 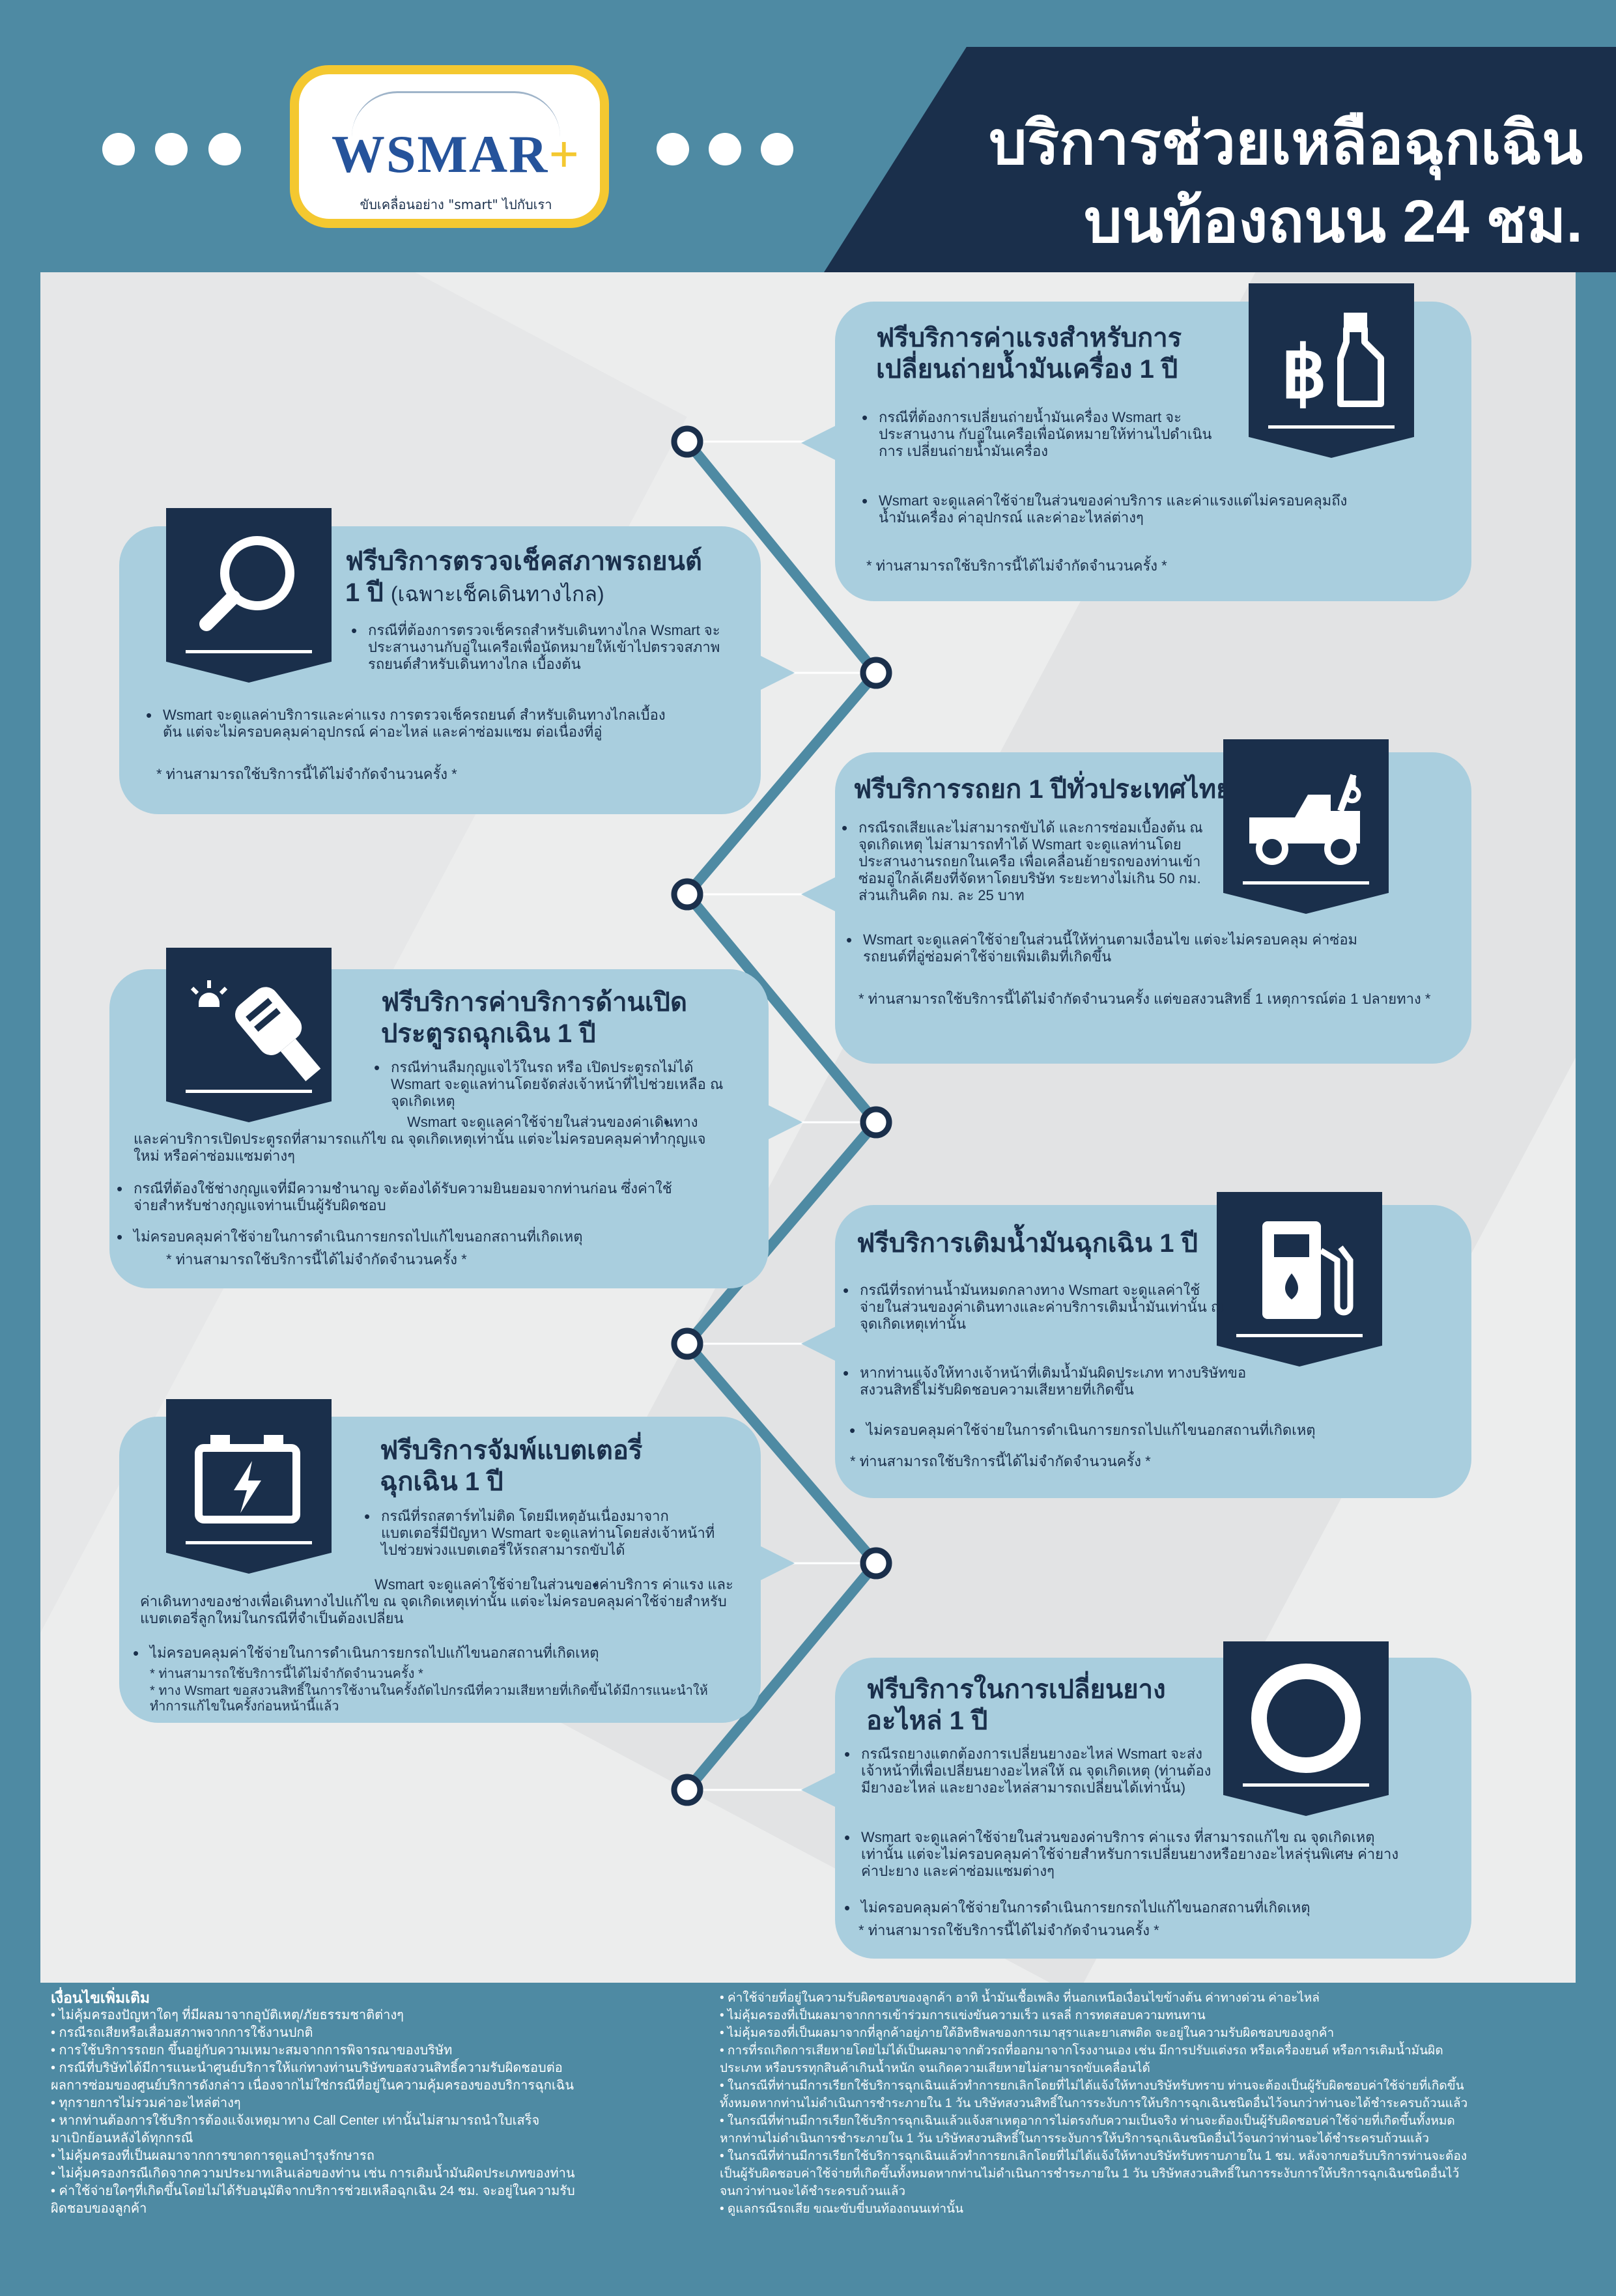 I want to click on title-line: อะไหล่ 1 ปี, so click(x=927, y=1721).